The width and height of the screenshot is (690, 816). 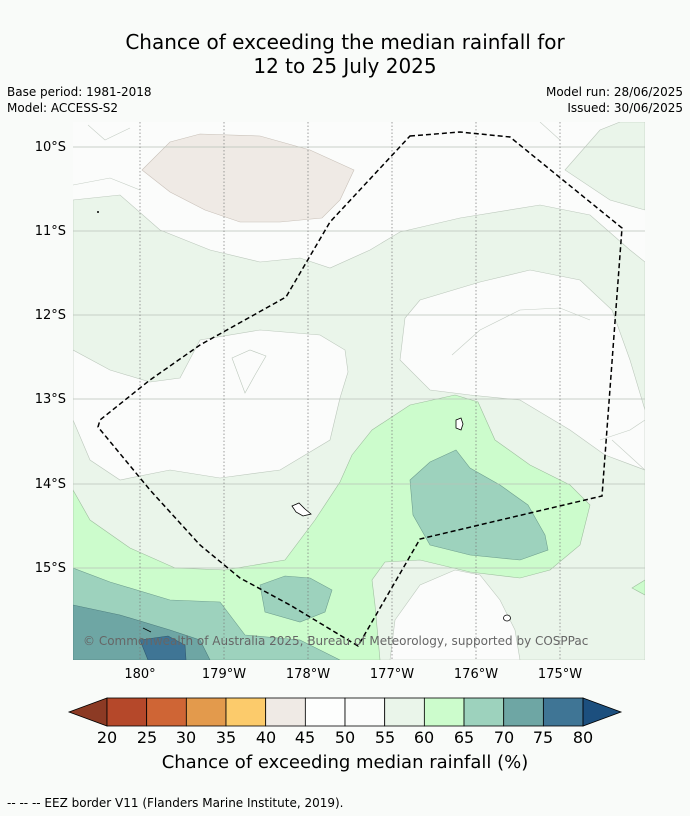 I want to click on contour-55-60-corner, so click(x=604, y=166).